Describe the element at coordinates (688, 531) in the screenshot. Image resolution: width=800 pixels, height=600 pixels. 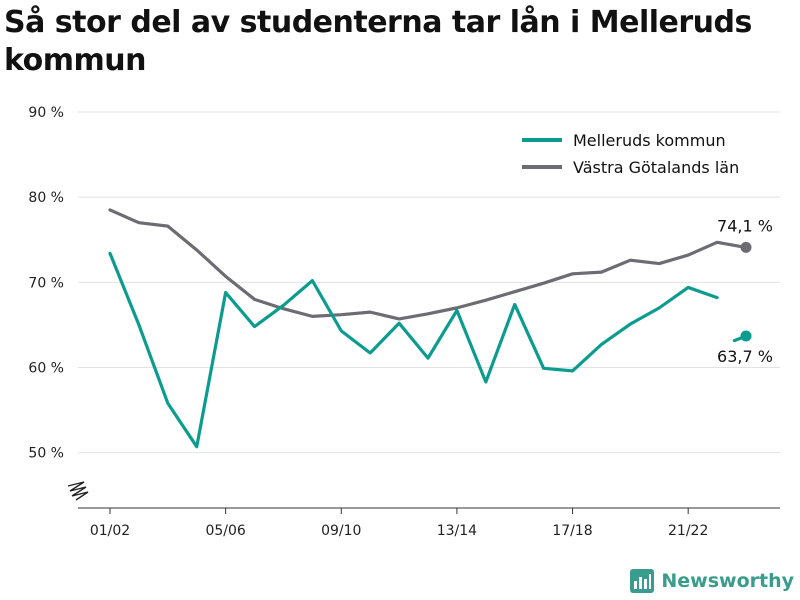
I see `x-tick-label: 21/22` at that location.